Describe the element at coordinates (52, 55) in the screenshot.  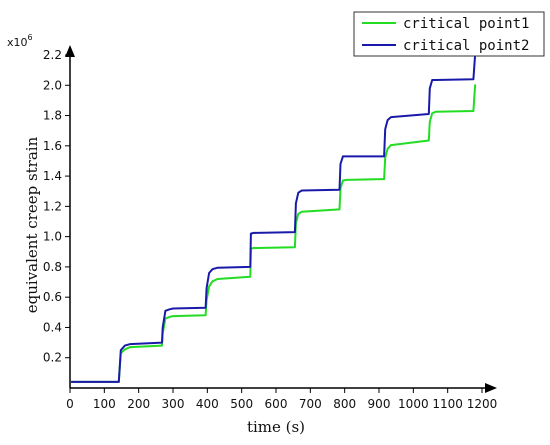
I see `y-tick-label: 2.2` at that location.